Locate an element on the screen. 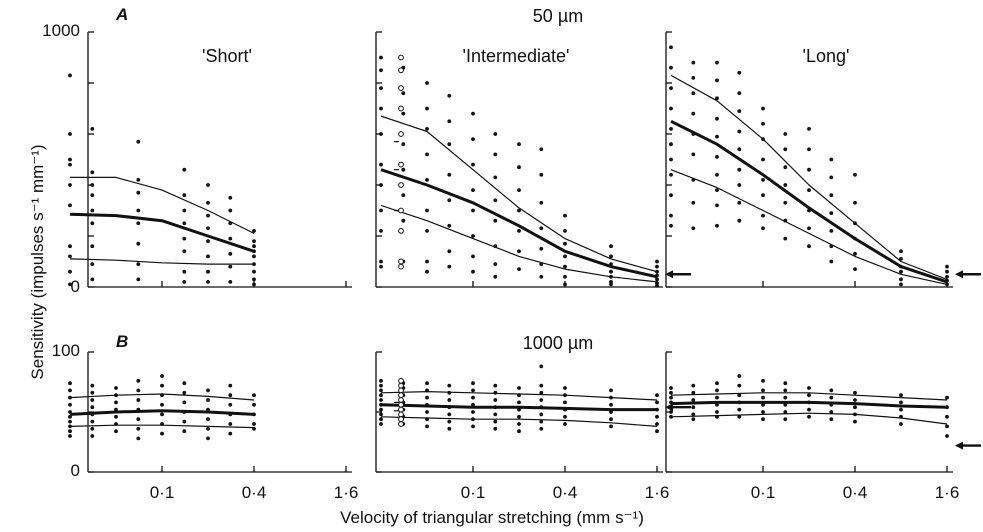 The width and height of the screenshot is (983, 532). series-line-lower is located at coordinates (162, 426).